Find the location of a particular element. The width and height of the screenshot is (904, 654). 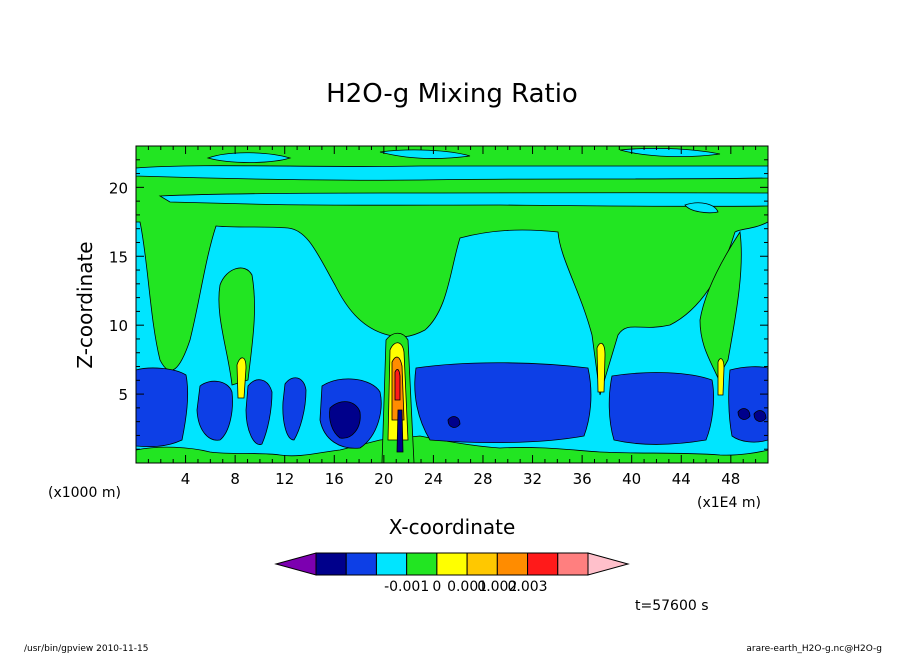

central-column-red is located at coordinates (397, 384).